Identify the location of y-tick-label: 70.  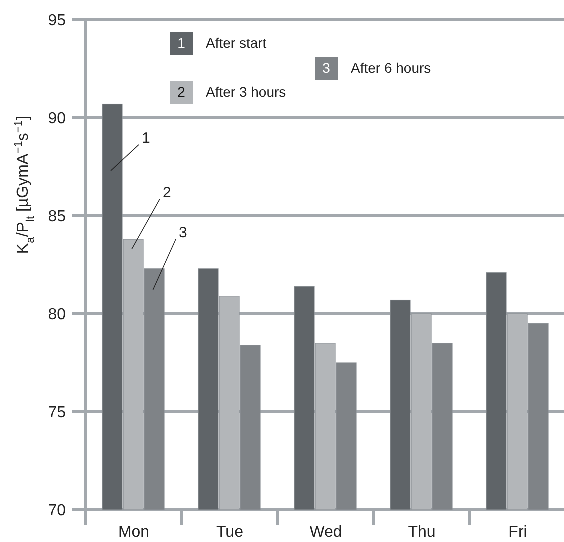
(57, 511).